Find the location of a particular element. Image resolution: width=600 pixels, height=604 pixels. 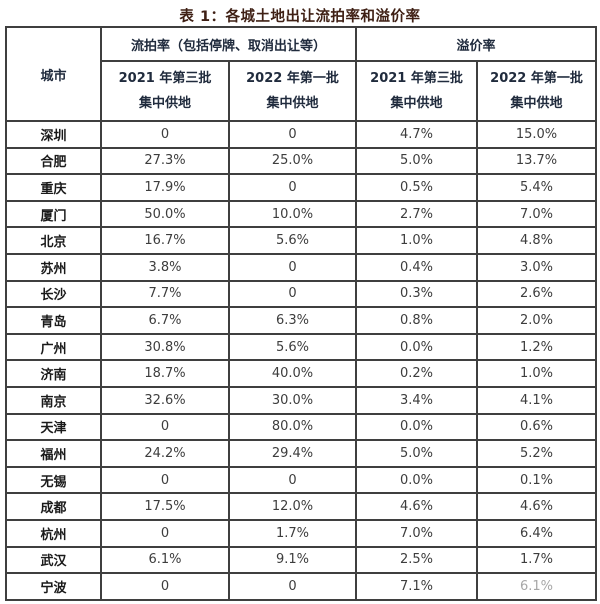

value-cell: 9.1% is located at coordinates (292, 560).